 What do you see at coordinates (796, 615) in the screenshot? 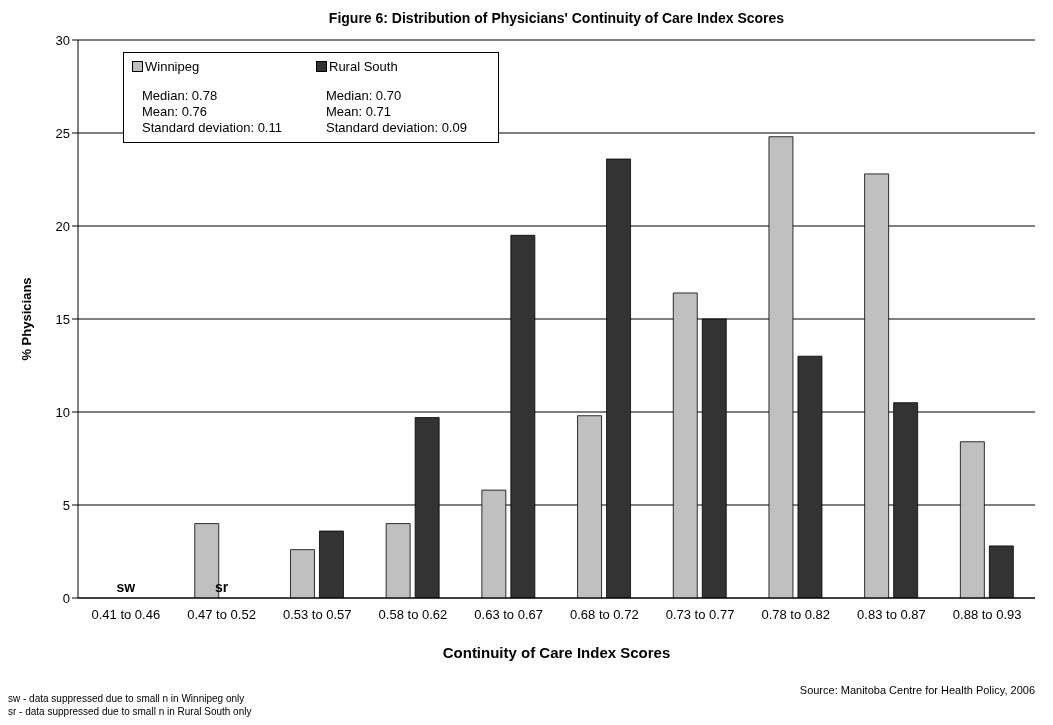
I see `x-tick-label: 0.78 to 0.82` at bounding box center [796, 615].